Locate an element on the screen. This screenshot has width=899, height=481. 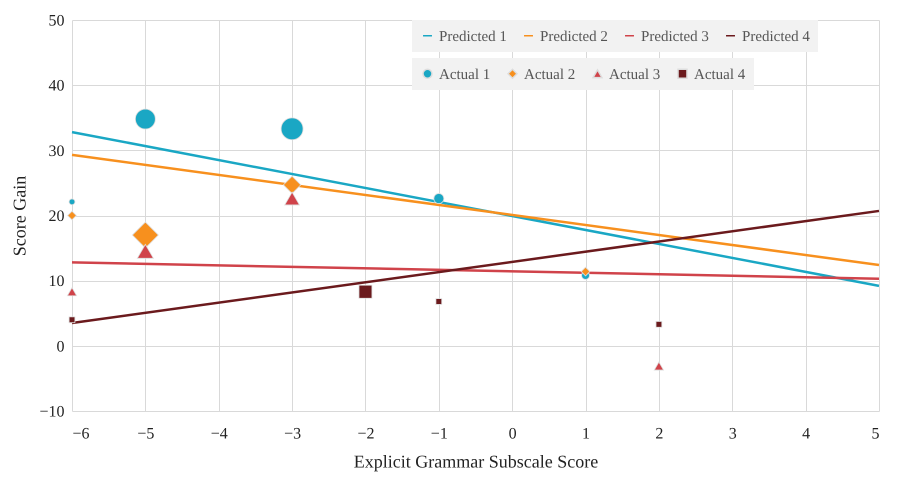
y-tick-label: 50 is located at coordinates (56, 21).